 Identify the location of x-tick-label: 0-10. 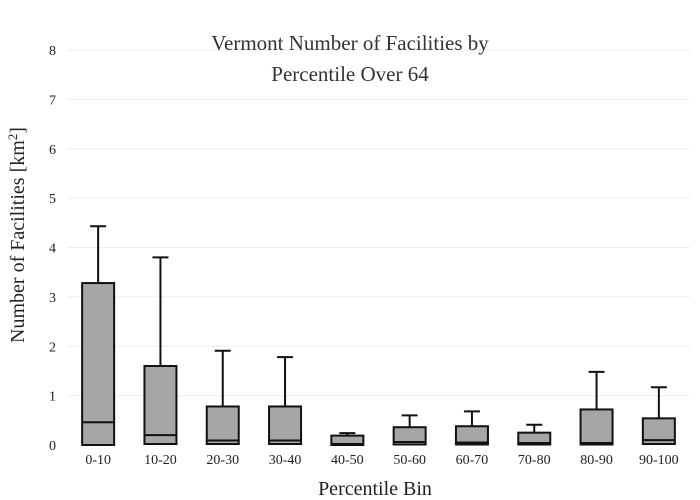
(98, 460).